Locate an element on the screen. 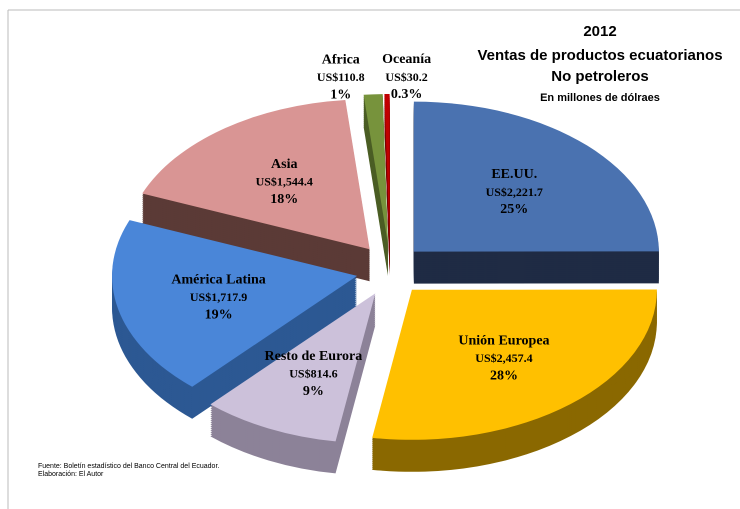  value-label: US$2,221.7 is located at coordinates (514, 192).